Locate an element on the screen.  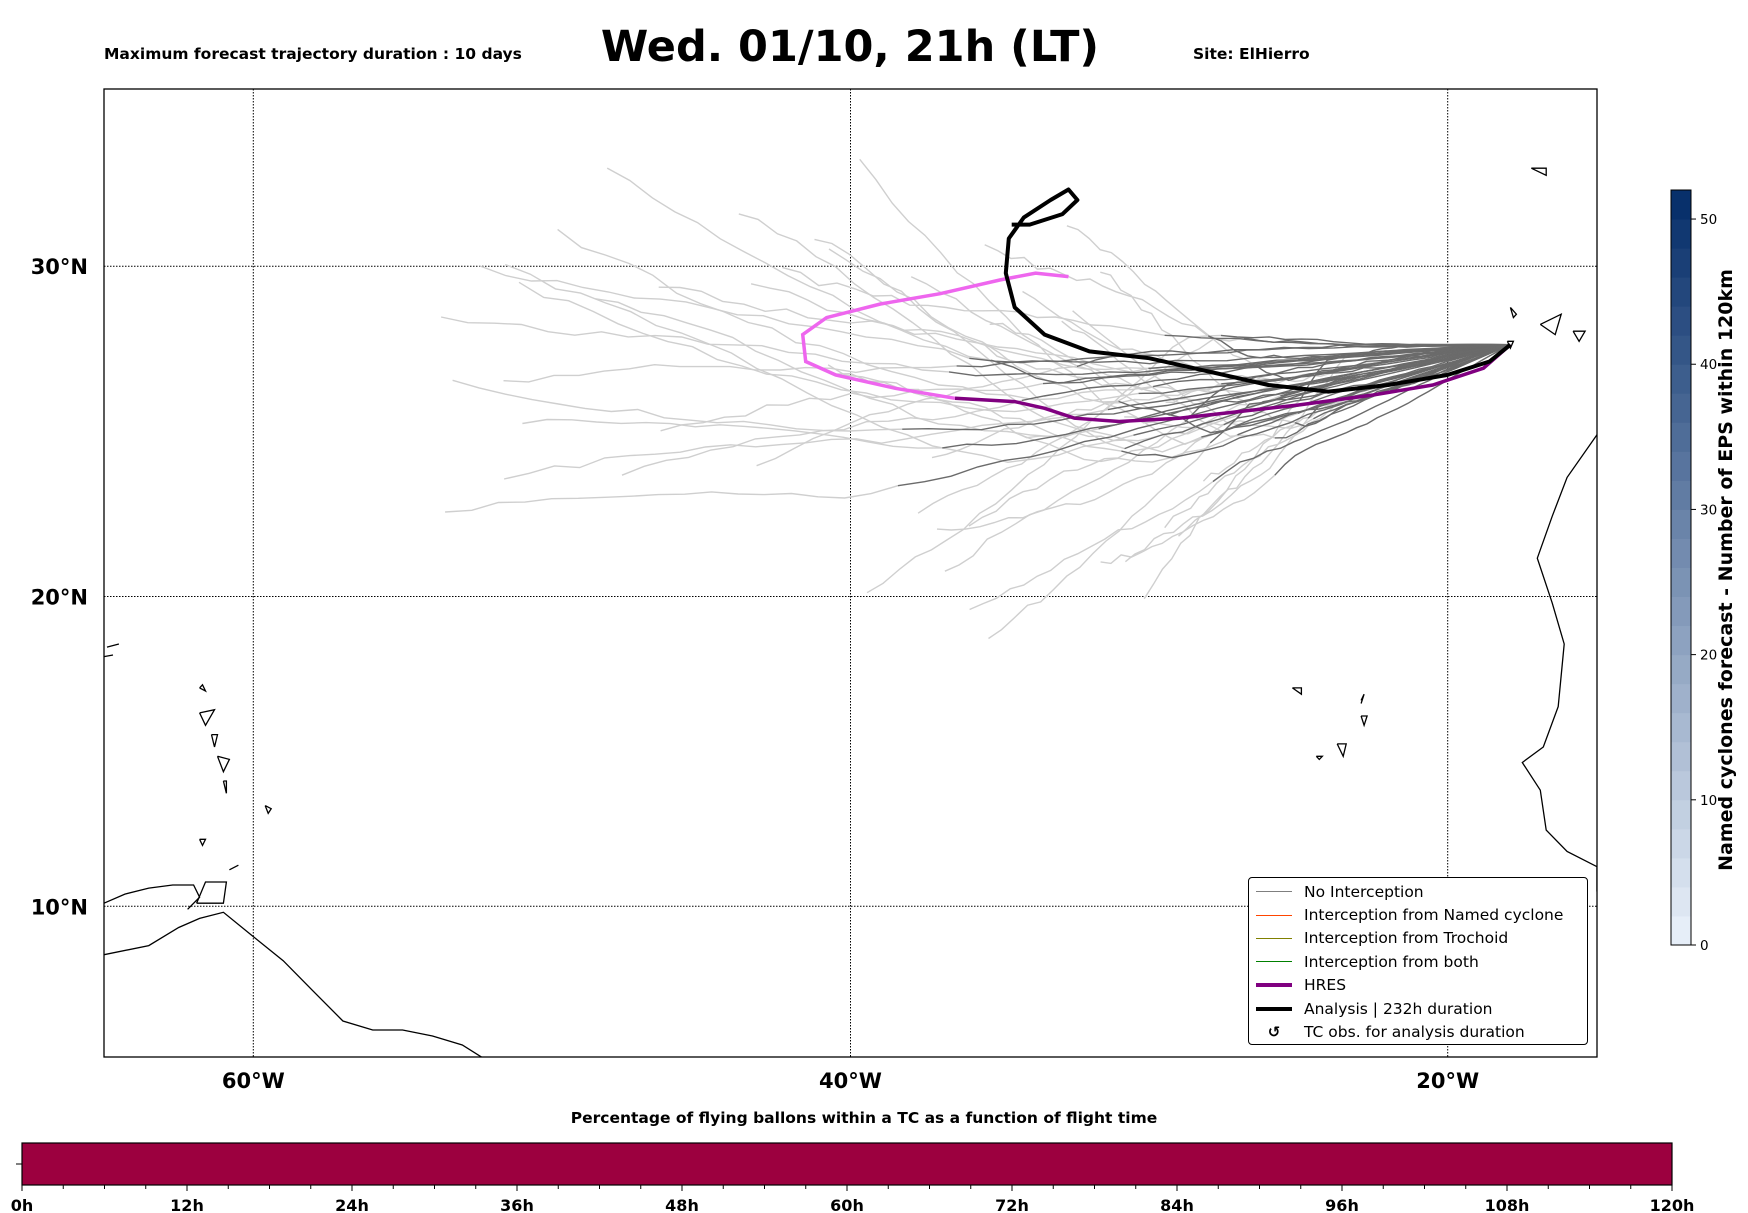
latitude-labels: 30°N 20°N 10°N is located at coordinates (59, 587).